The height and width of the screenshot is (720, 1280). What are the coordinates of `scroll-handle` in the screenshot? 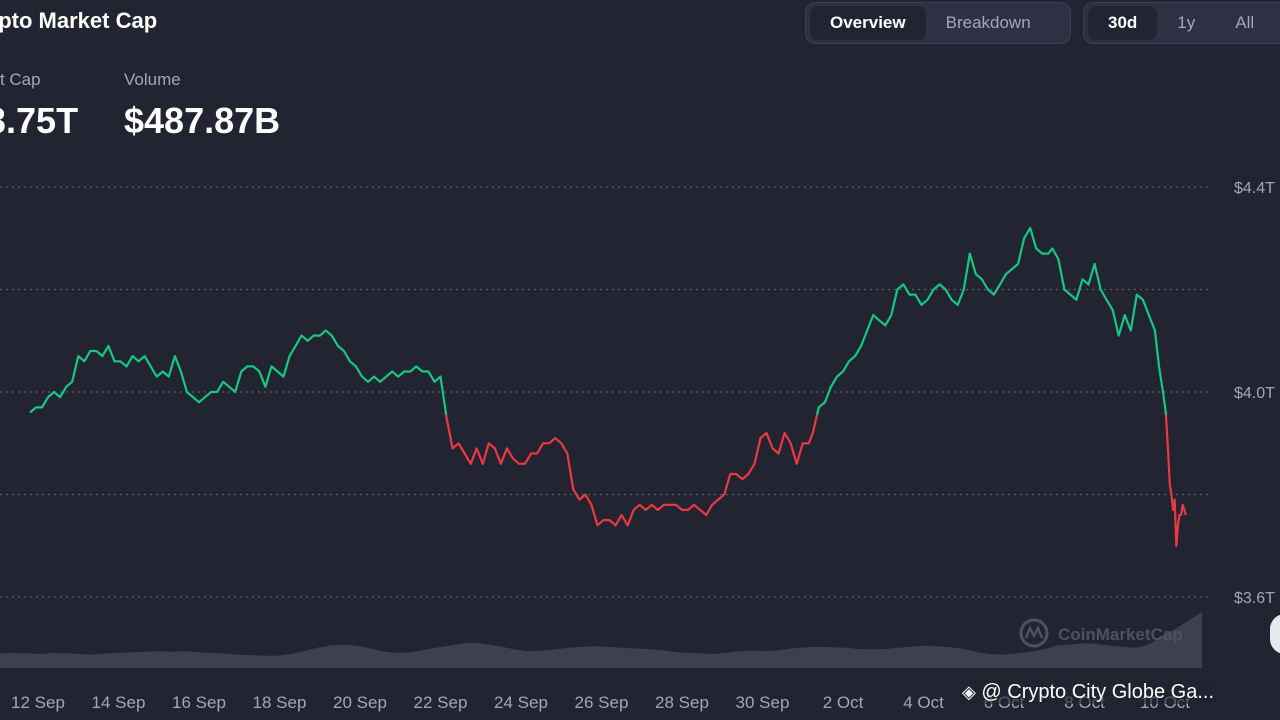 It's located at (1275, 634).